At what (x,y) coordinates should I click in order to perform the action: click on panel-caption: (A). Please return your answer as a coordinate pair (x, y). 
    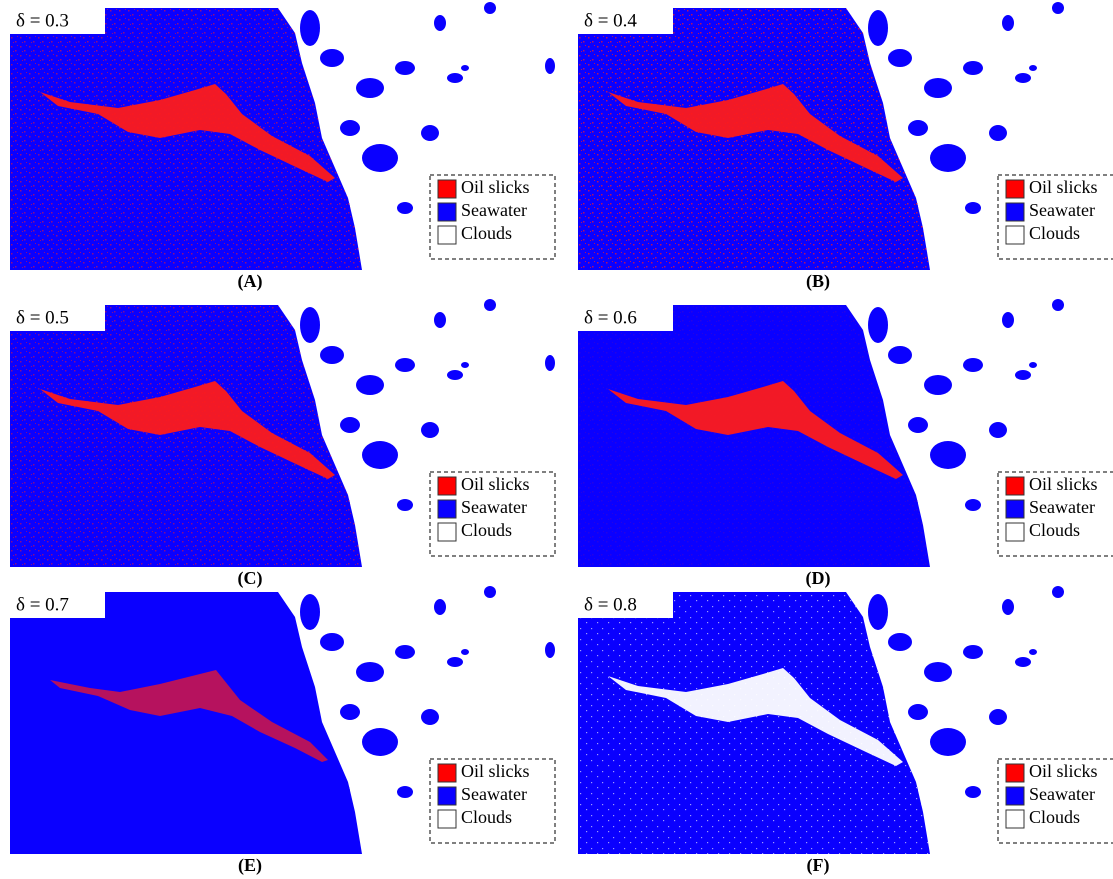
    Looking at the image, I should click on (250, 281).